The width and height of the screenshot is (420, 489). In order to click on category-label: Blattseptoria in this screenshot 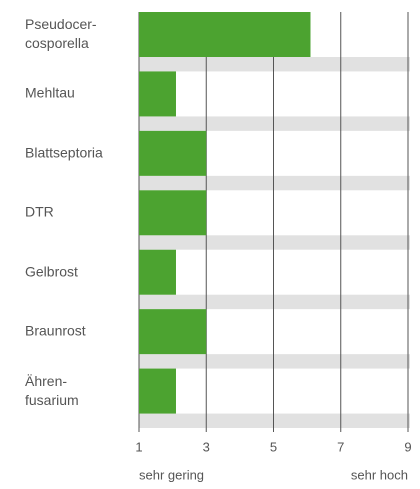, I will do `click(64, 152)`.